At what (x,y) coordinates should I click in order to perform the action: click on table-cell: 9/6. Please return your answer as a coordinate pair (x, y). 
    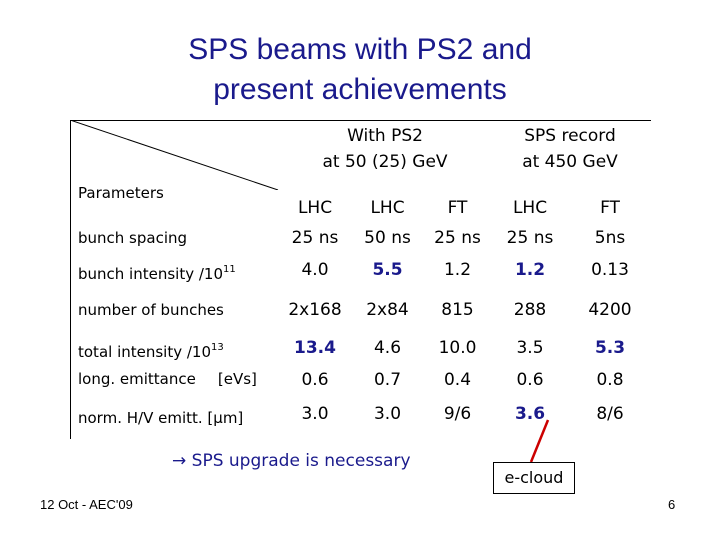
    Looking at the image, I should click on (457, 414).